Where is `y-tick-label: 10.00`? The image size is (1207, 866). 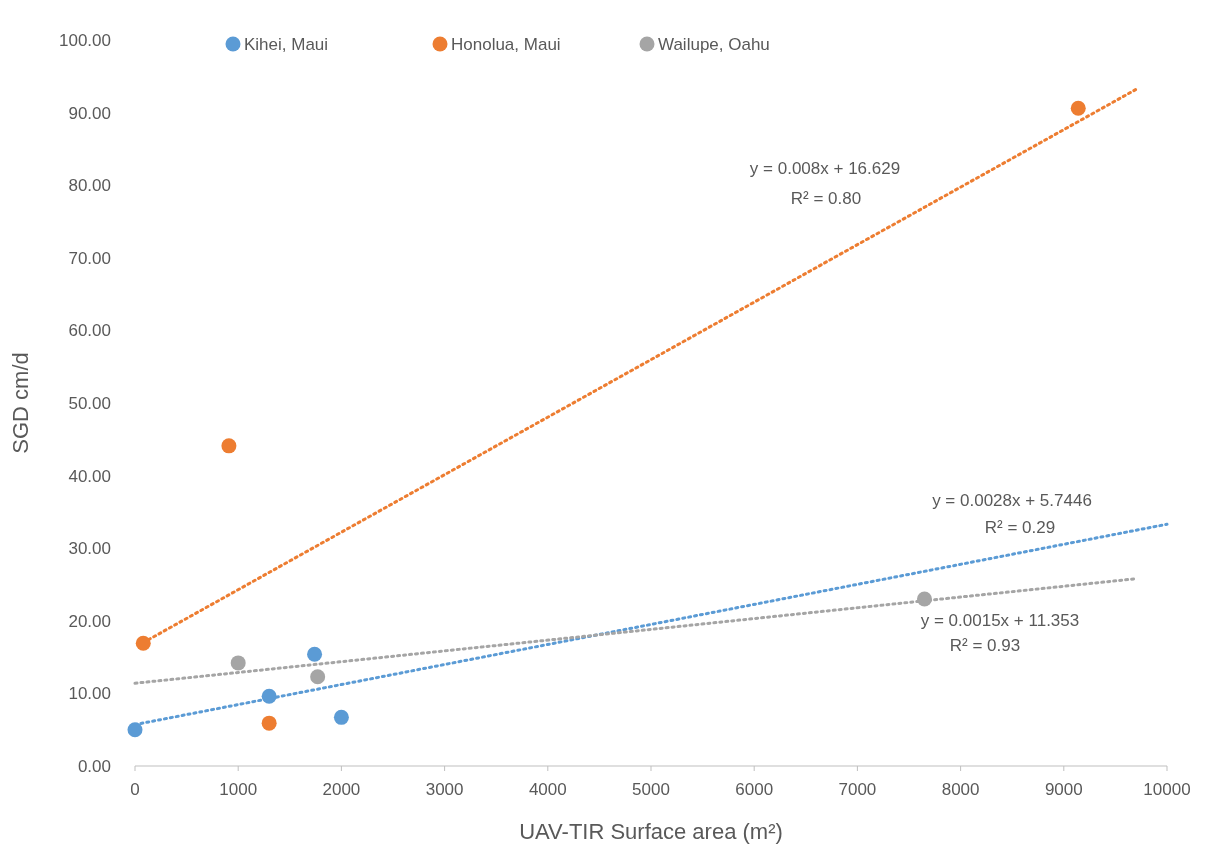
y-tick-label: 10.00 is located at coordinates (89, 694).